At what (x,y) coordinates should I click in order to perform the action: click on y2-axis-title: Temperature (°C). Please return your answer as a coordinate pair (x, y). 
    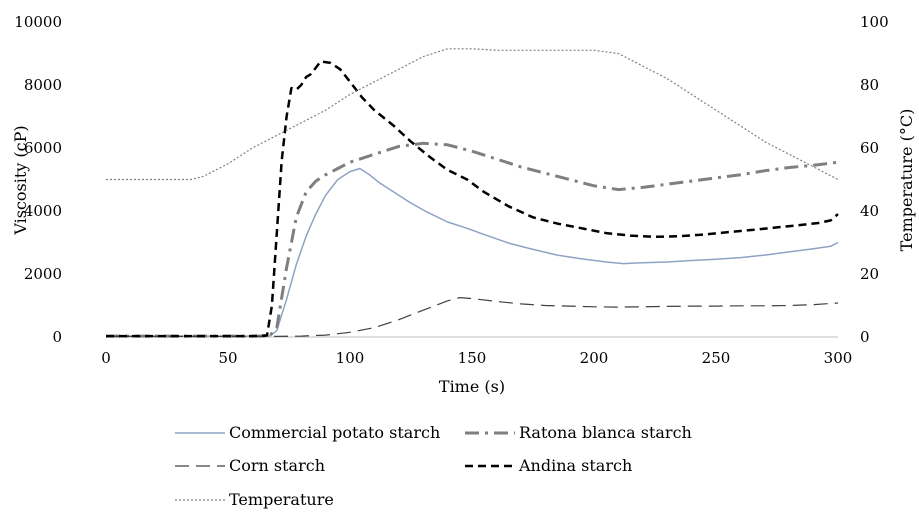
    Looking at the image, I should click on (906, 180).